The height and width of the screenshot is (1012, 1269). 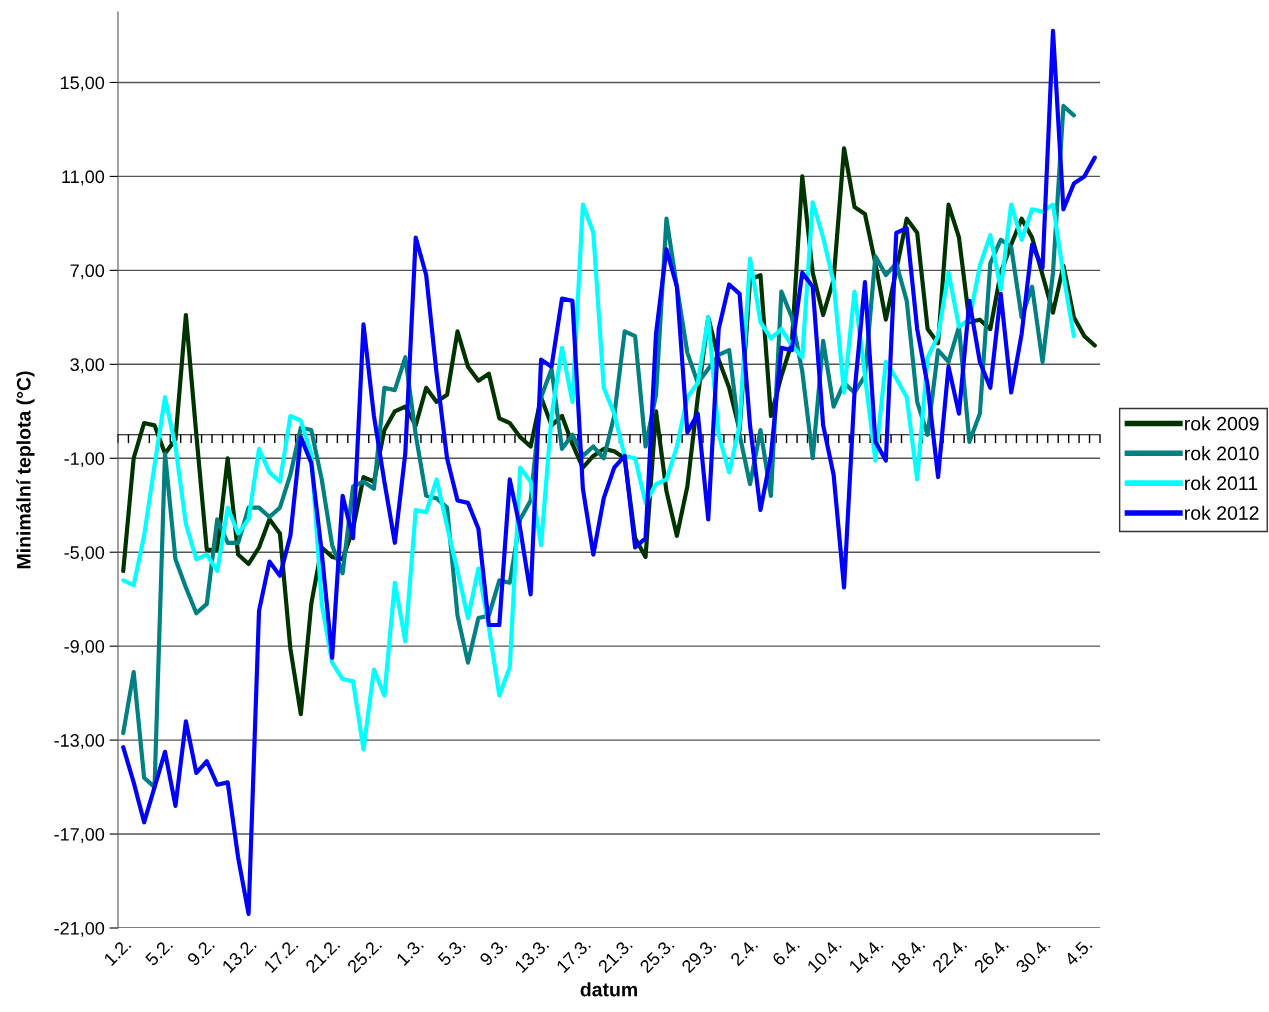 I want to click on y-tick-label: 7,00, so click(x=87, y=272).